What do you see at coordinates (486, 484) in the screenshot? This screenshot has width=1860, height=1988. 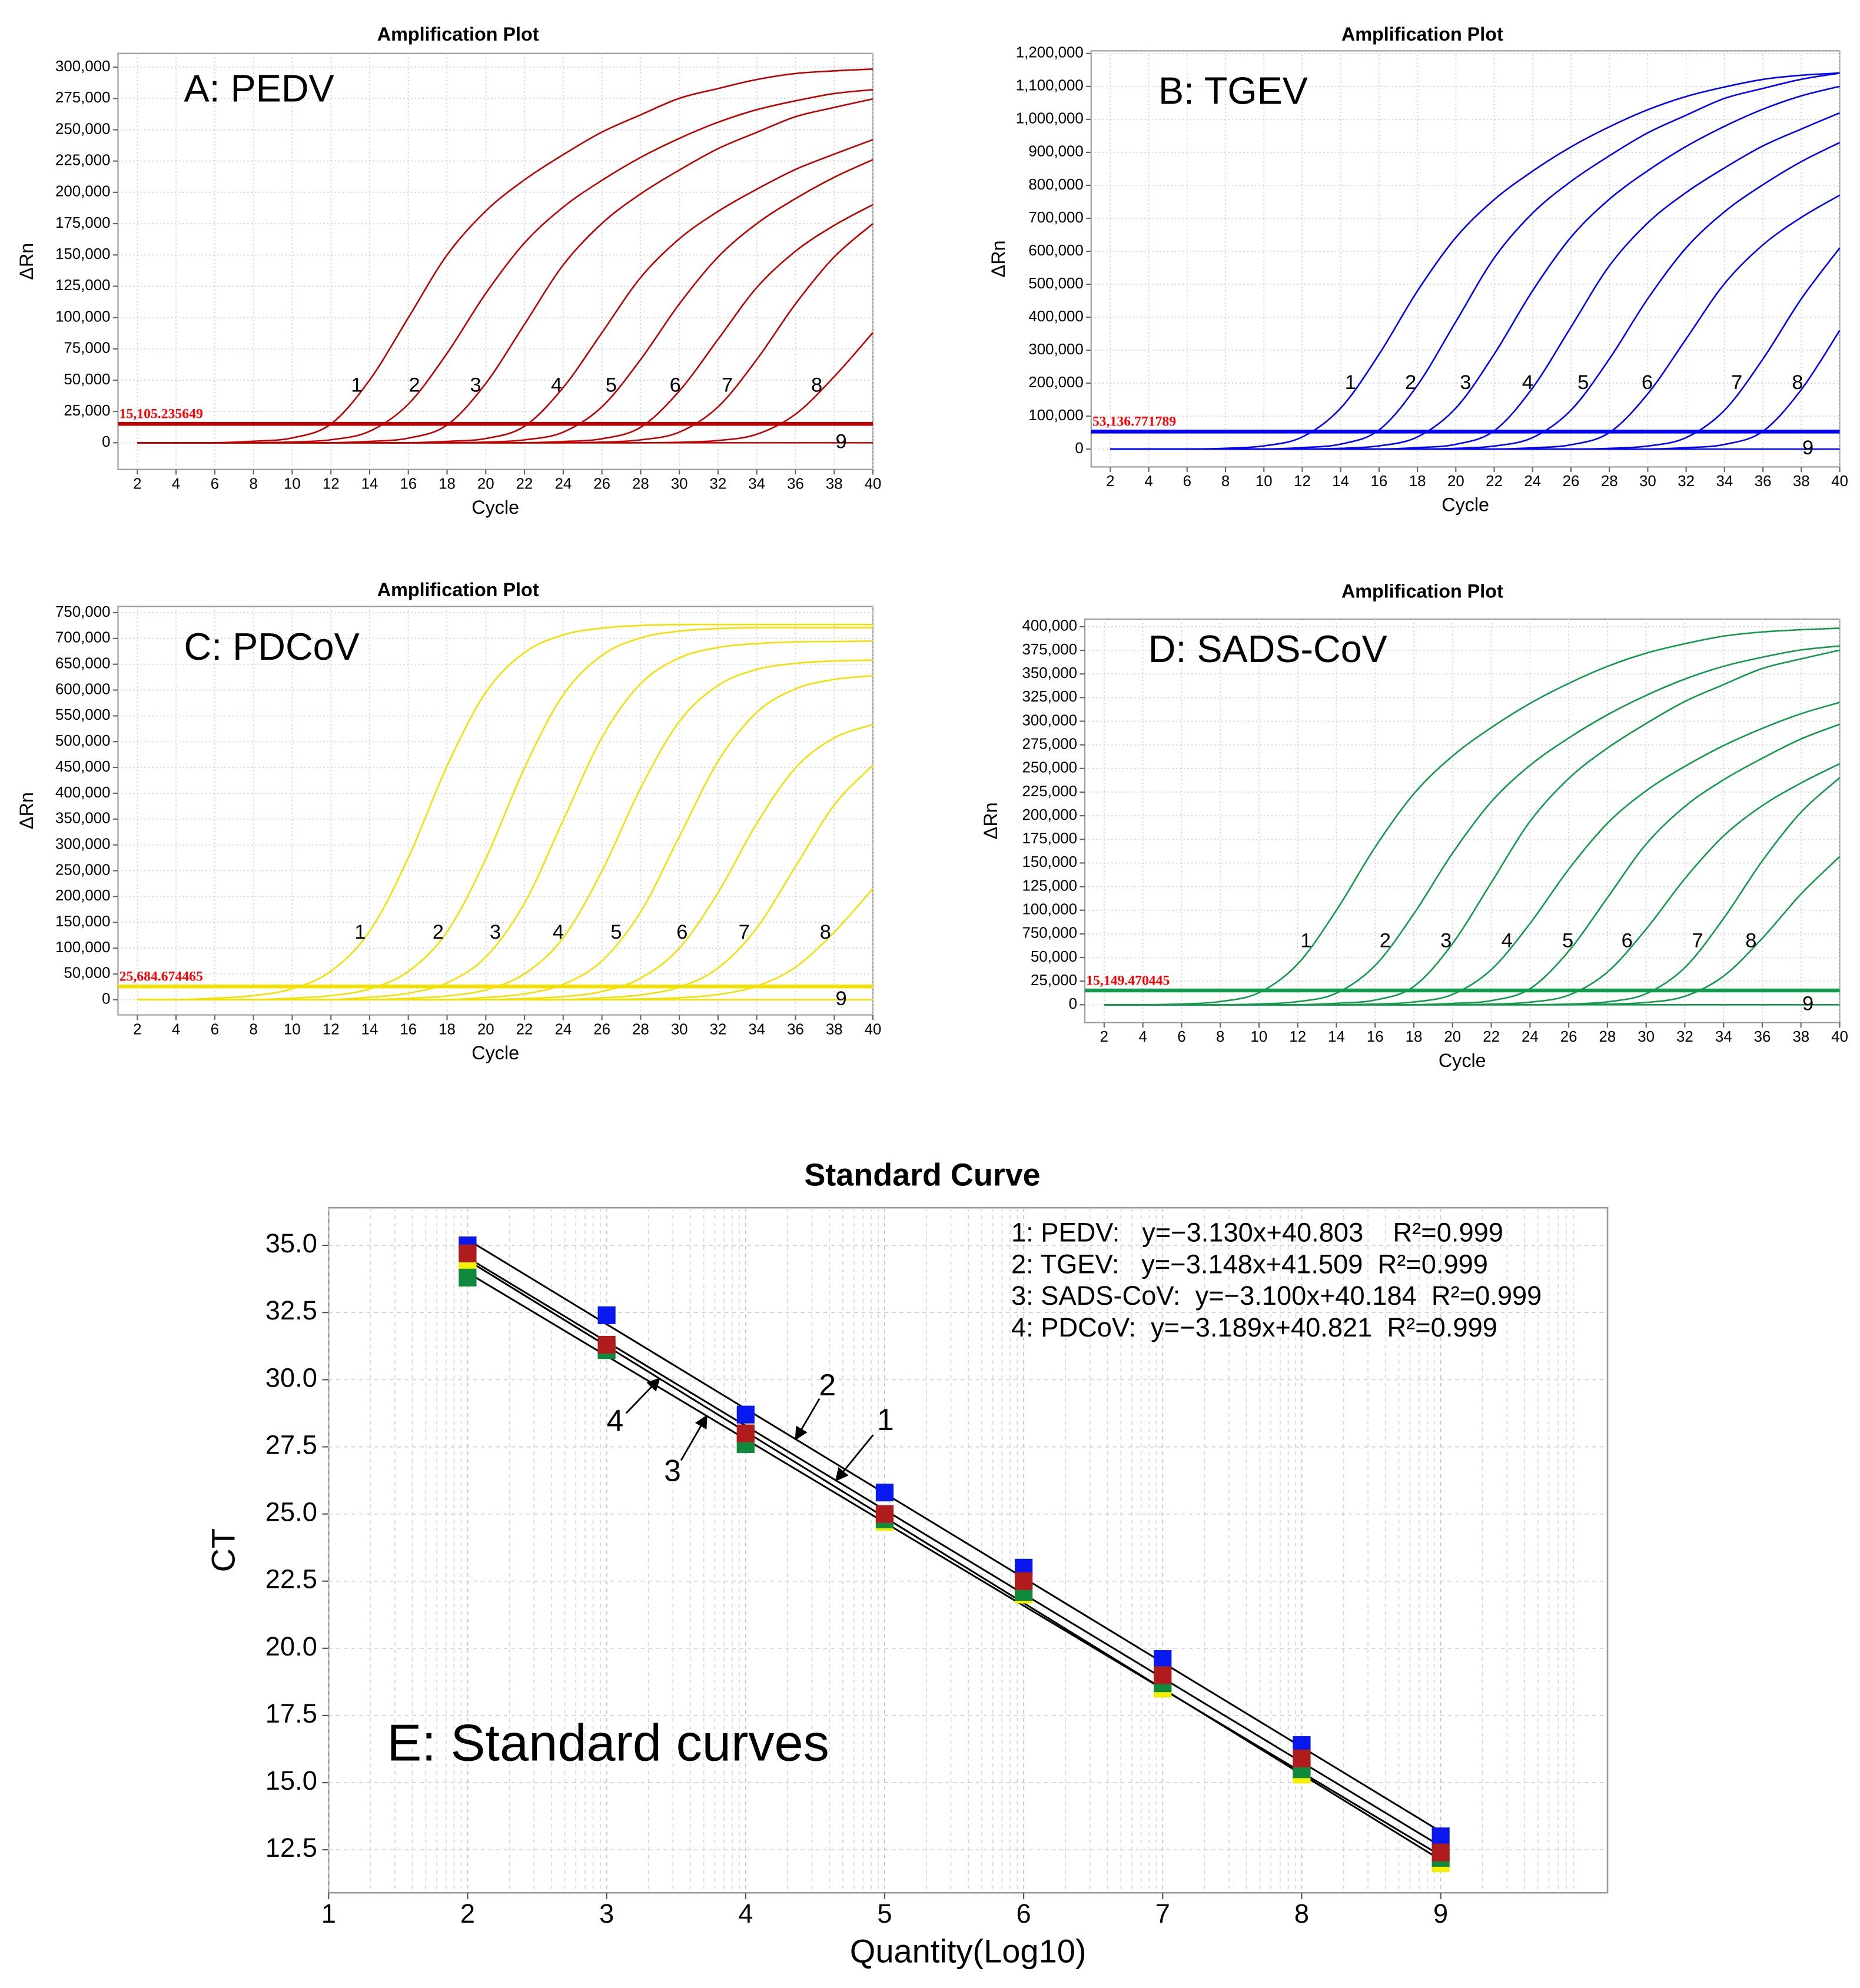 I see `x-tick-label: 20` at bounding box center [486, 484].